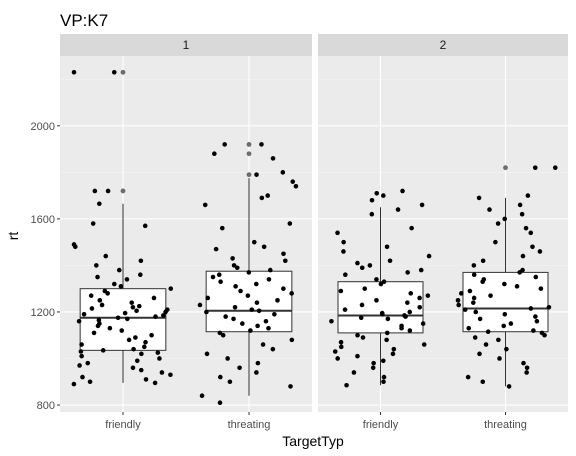  I want to click on facet-strip-label: 2, so click(443, 45).